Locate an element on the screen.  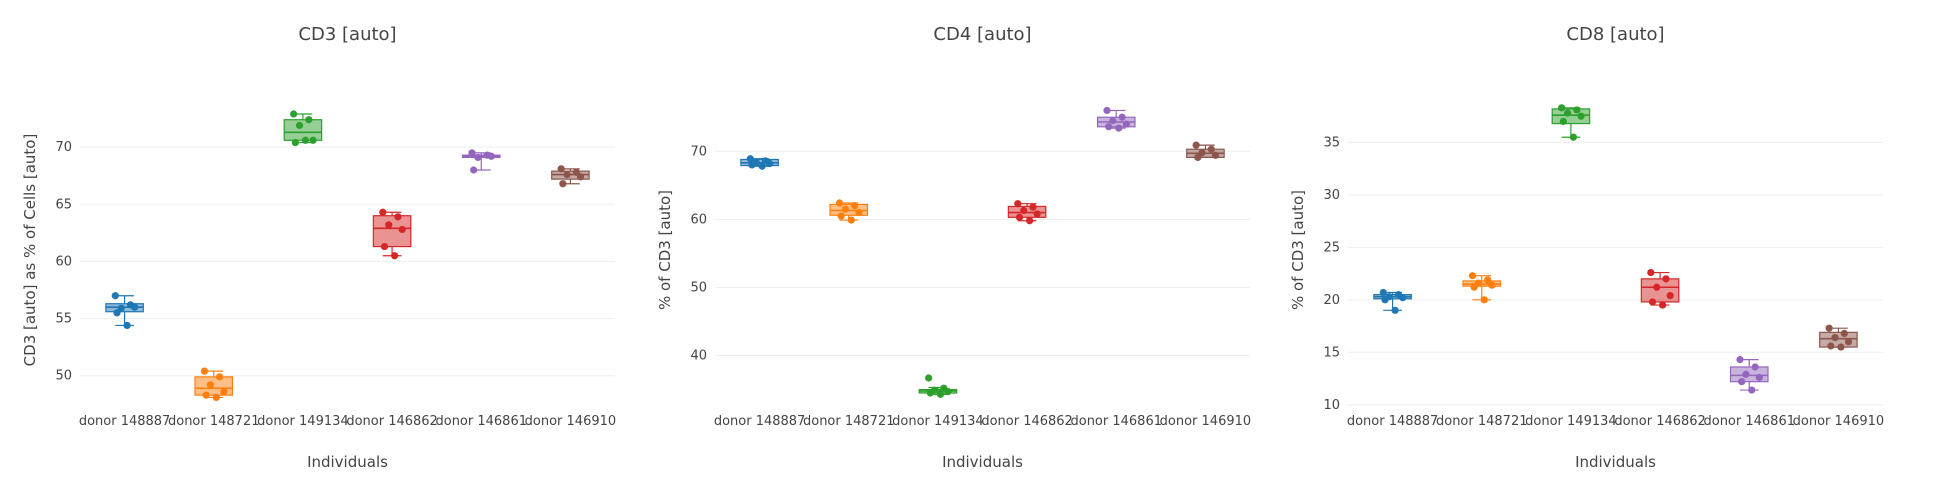
y-tick-label: 70 is located at coordinates (698, 151).